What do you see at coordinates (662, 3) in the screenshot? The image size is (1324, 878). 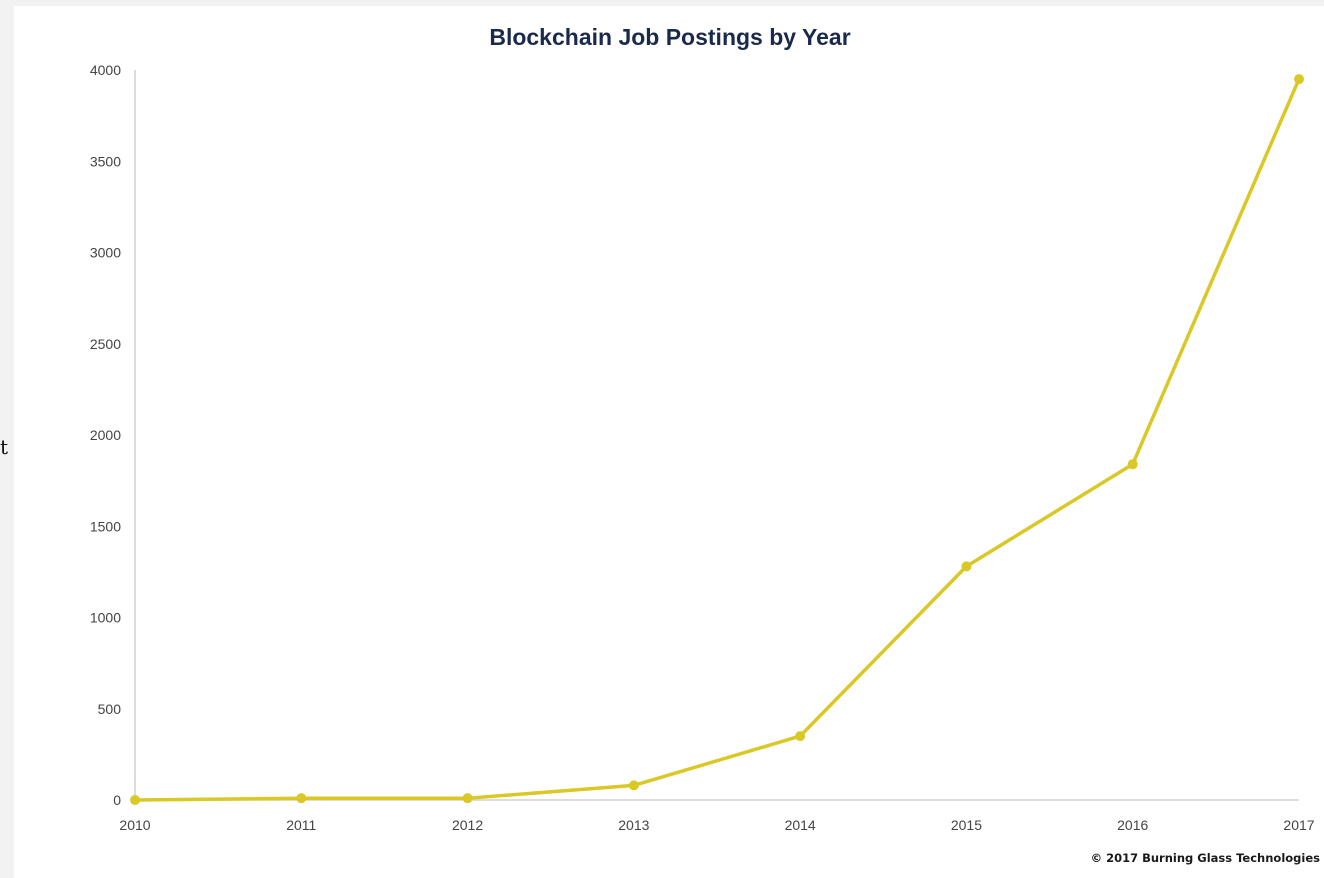 I see `page-top-strip` at bounding box center [662, 3].